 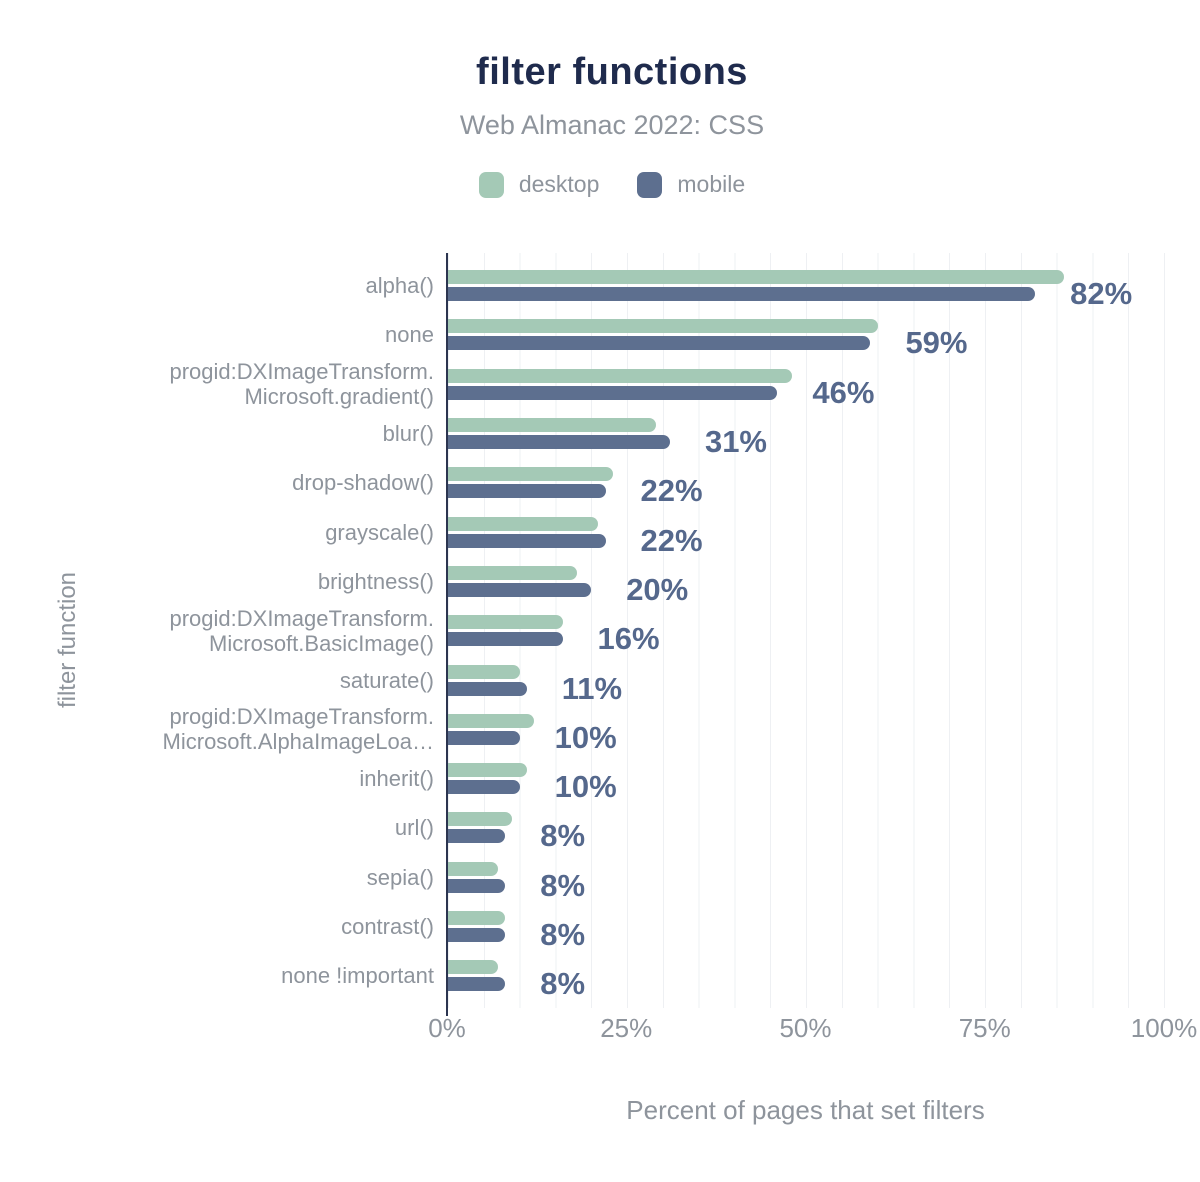 What do you see at coordinates (400, 877) in the screenshot?
I see `category-label: sepia()` at bounding box center [400, 877].